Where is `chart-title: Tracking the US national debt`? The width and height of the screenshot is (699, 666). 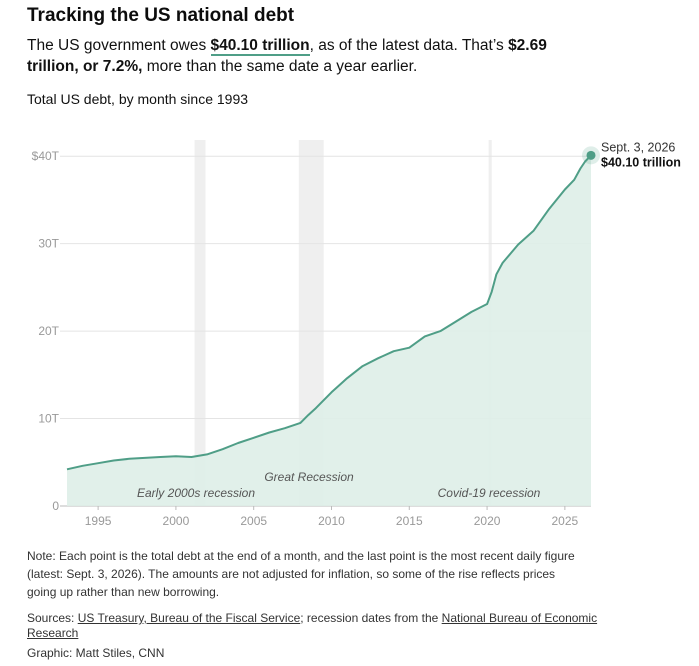 chart-title: Tracking the US national debt is located at coordinates (161, 15).